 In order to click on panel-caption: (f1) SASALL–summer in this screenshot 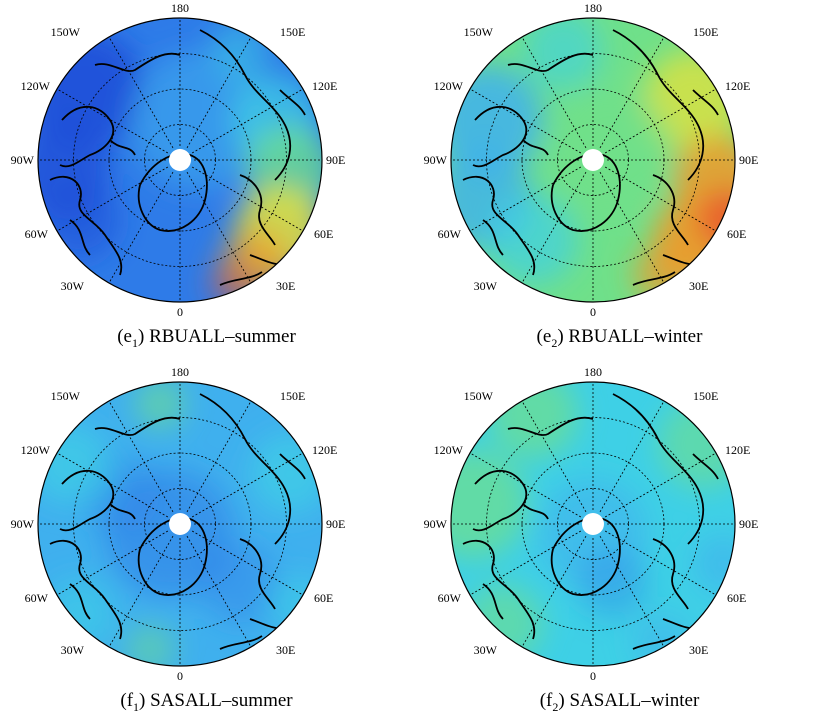, I will do `click(206, 702)`.